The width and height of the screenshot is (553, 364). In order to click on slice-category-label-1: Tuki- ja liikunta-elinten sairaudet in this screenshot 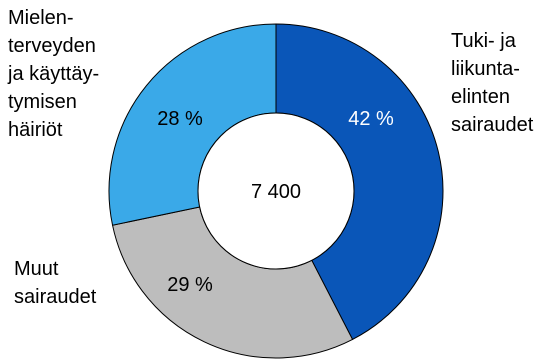, I will do `click(492, 83)`.